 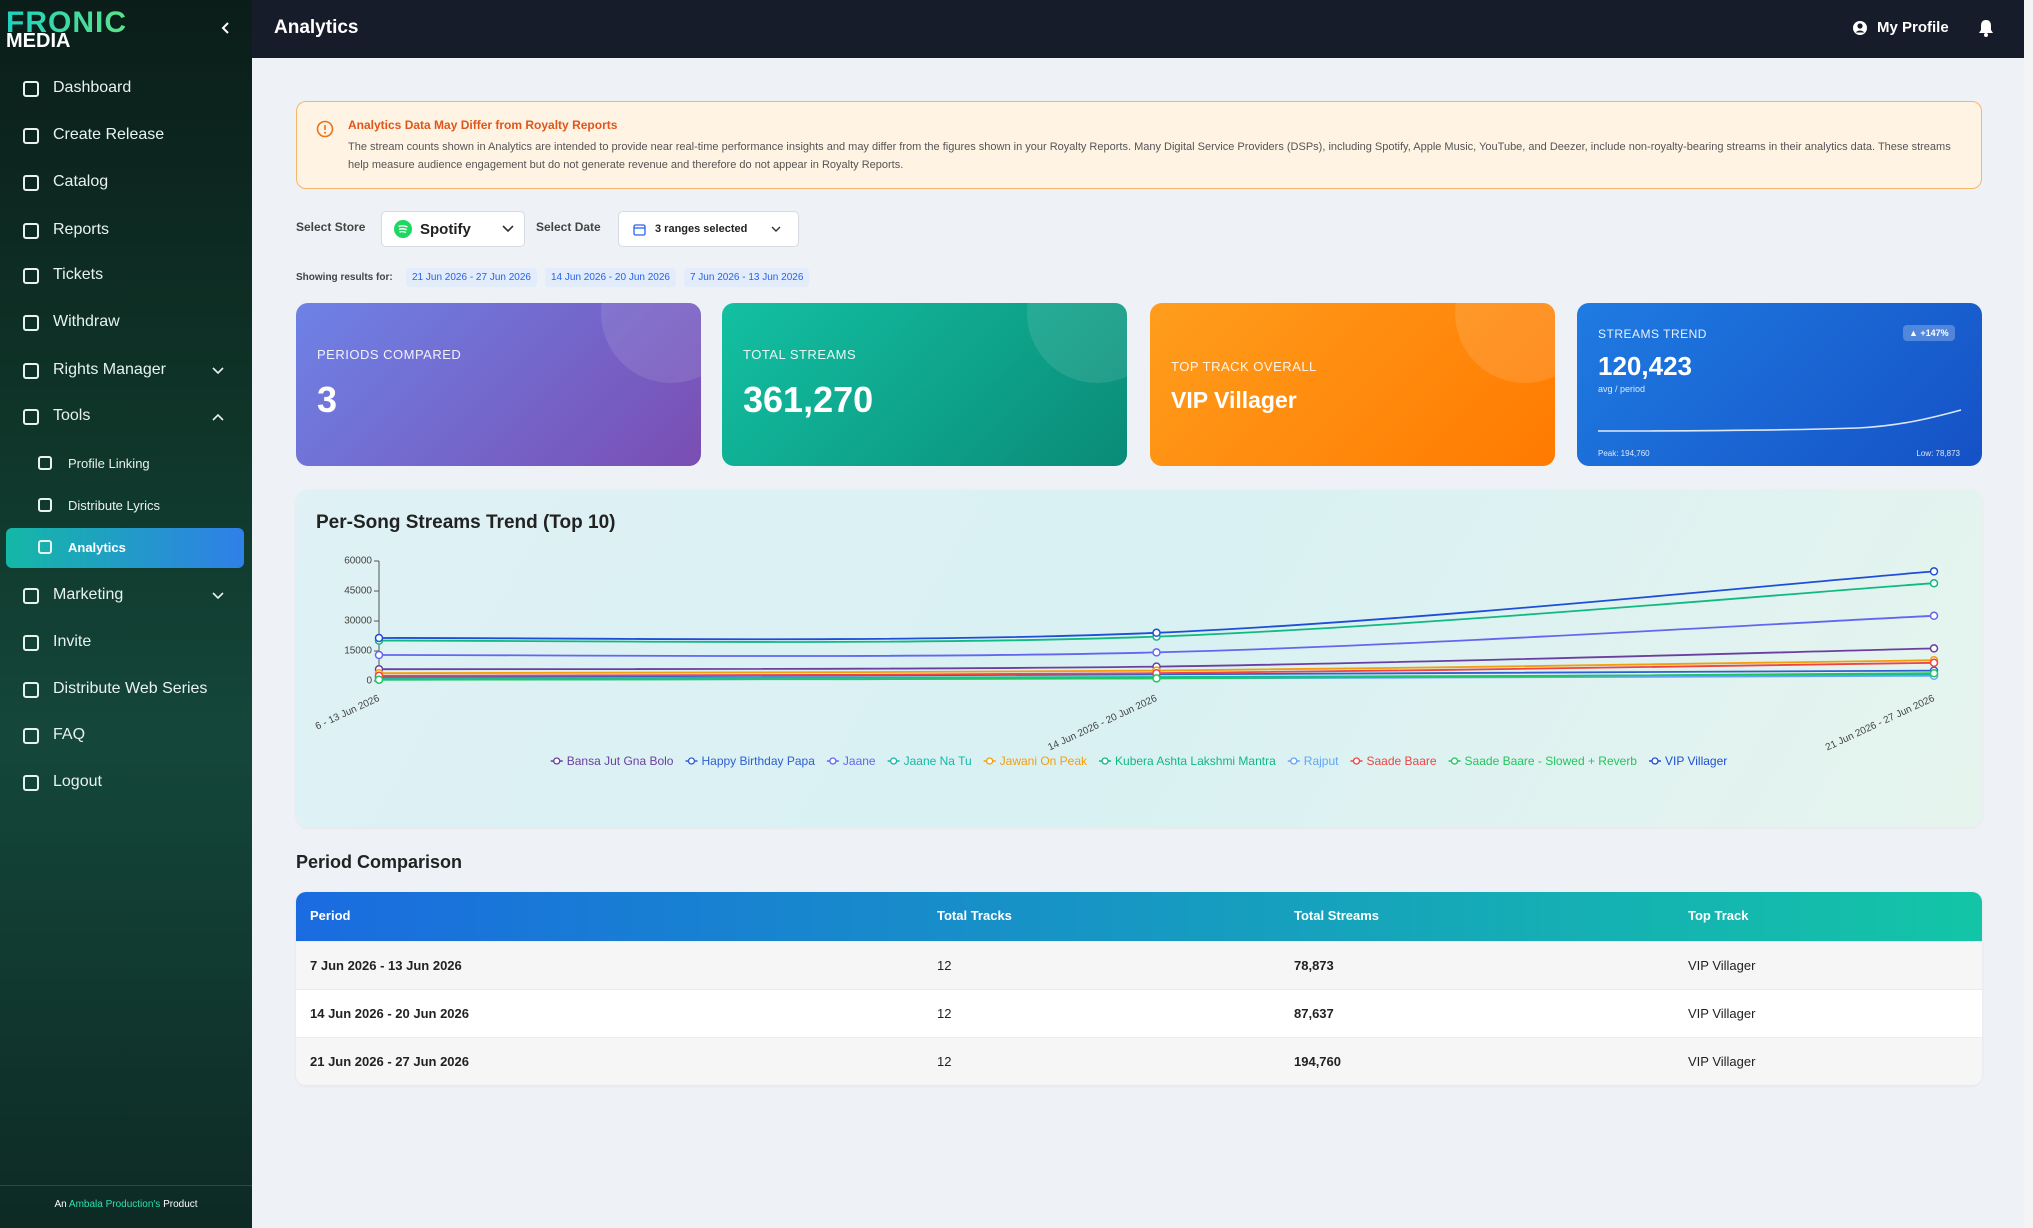 I want to click on y-tick-label: 0, so click(x=369, y=681).